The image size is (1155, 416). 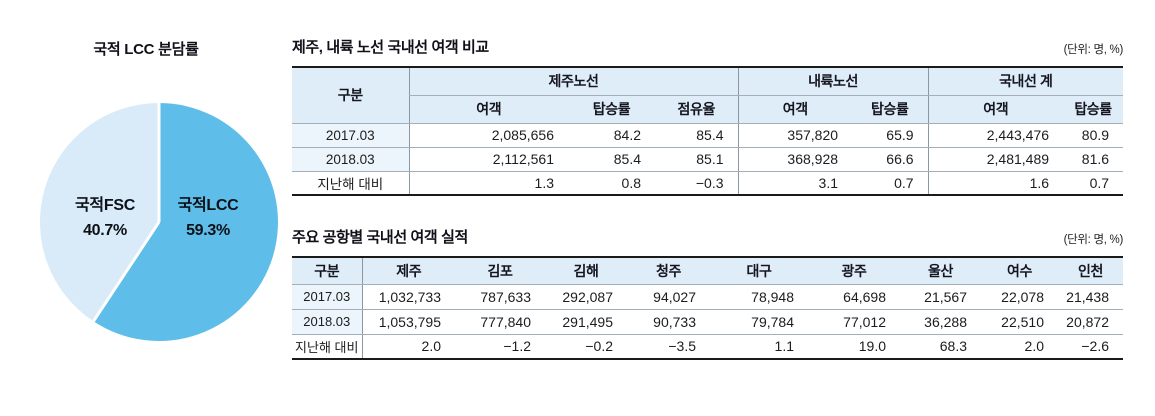 What do you see at coordinates (146, 49) in the screenshot?
I see `pie-chart-title: 국적 LCC 분담률` at bounding box center [146, 49].